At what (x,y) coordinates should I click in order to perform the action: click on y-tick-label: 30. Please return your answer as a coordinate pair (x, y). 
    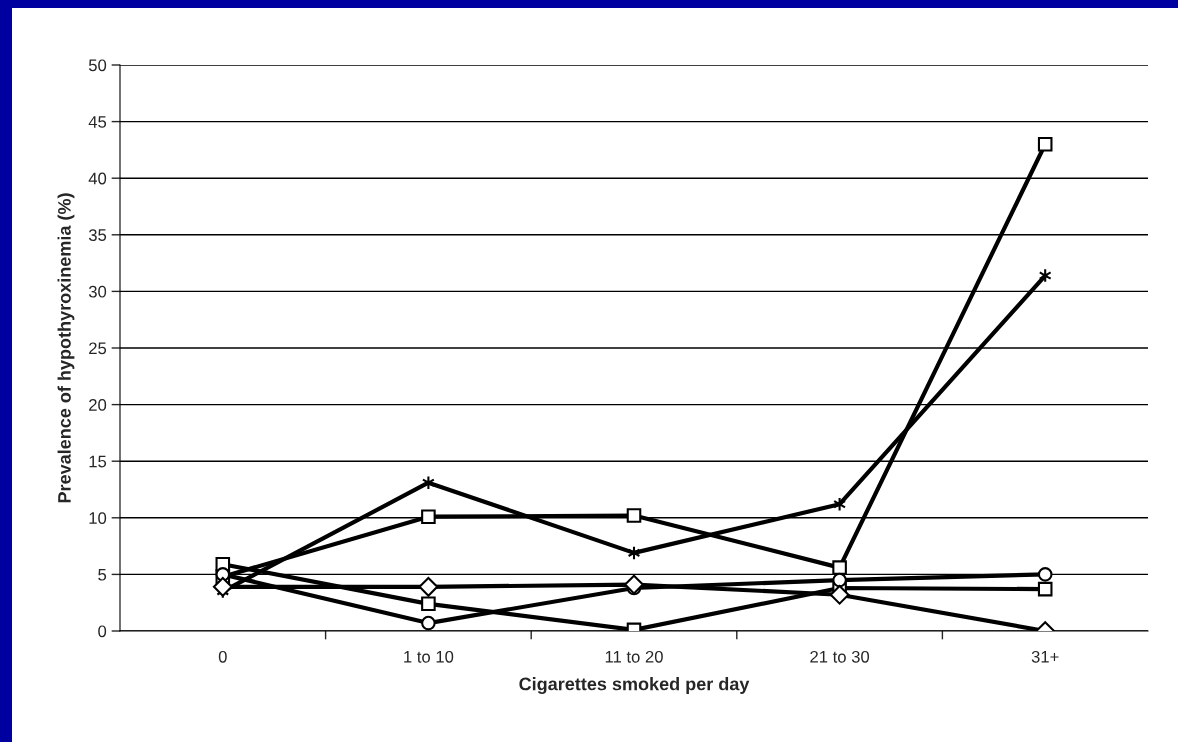
    Looking at the image, I should click on (97, 291).